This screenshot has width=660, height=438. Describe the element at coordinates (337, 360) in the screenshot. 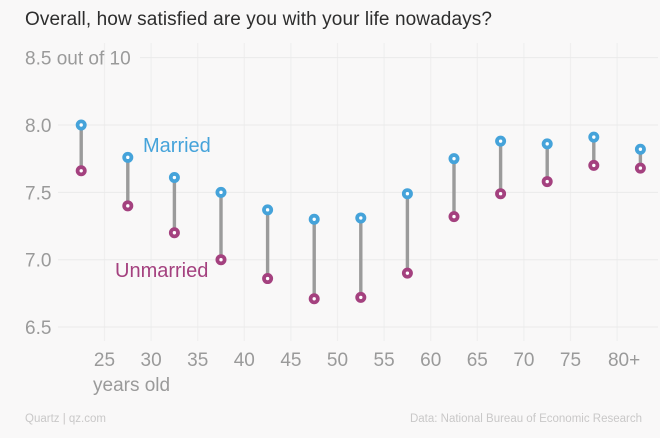

I see `x-tick-label: 50` at that location.